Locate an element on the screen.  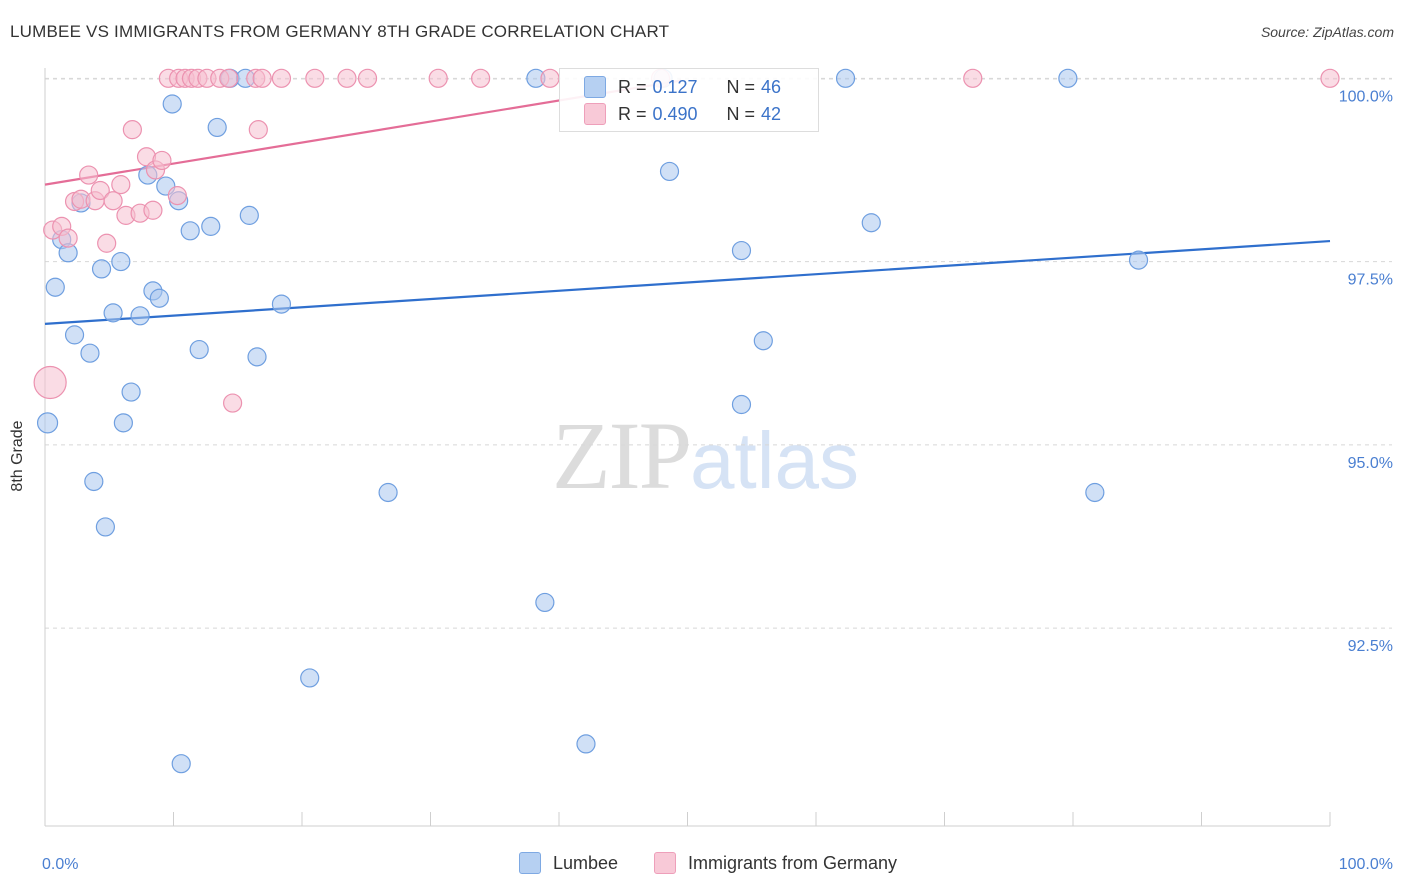
y-tick-label: 92.5% is located at coordinates (1370, 646).